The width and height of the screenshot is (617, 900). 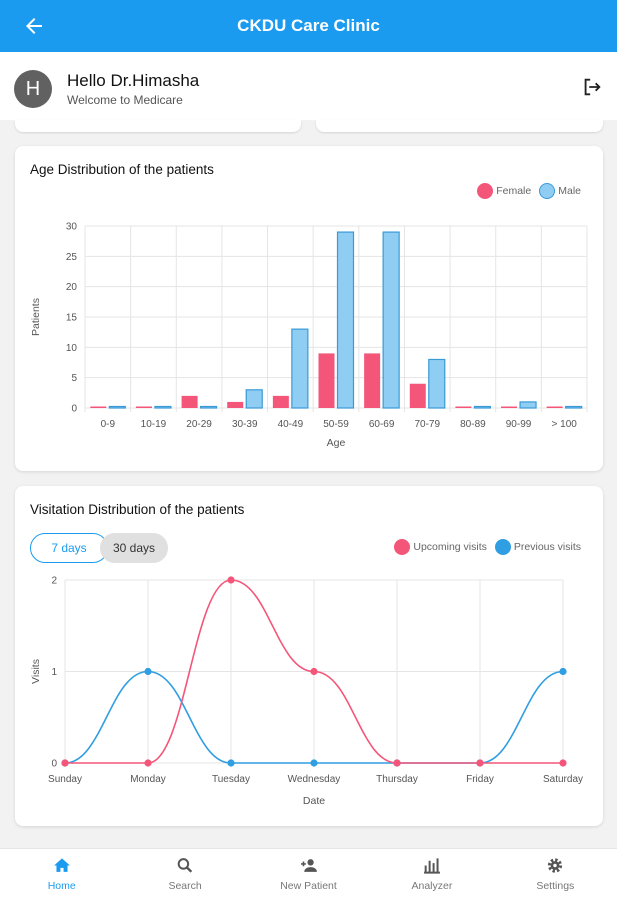 I want to click on x-tick-label: Wednesday, so click(x=314, y=779).